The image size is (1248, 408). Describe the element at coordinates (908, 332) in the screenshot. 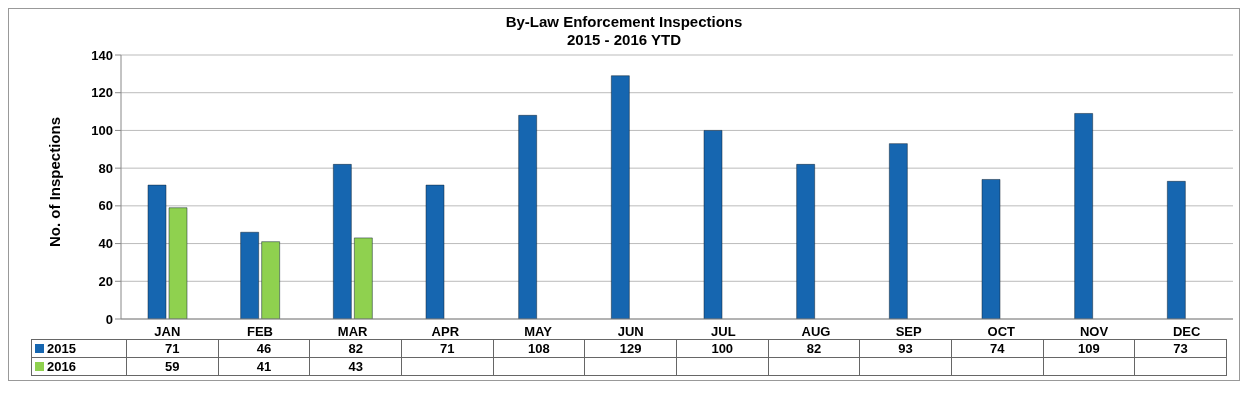

I see `x-tick-label: SEP` at that location.